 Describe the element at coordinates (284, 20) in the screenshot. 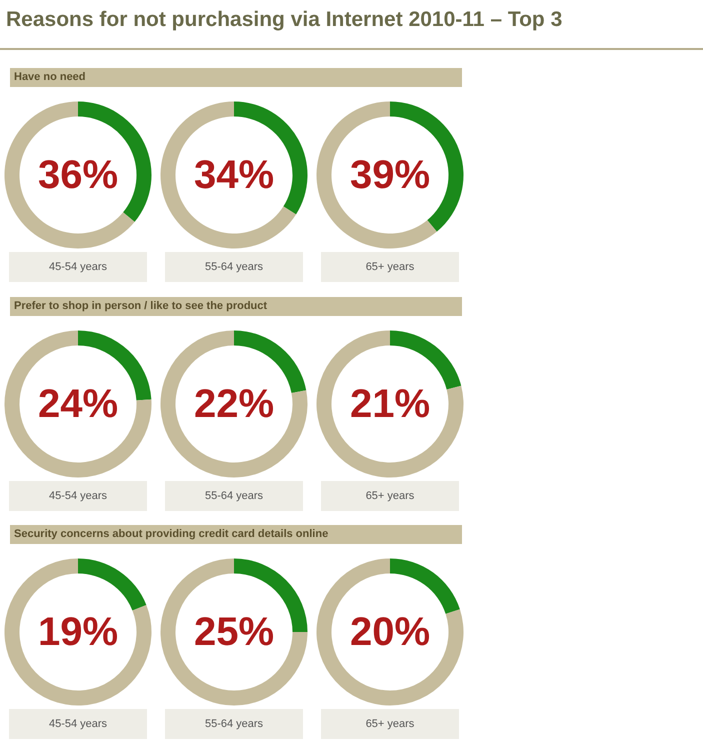

I see `text: Reasons for not purchasing via Internet 2010-11 – Top 3` at that location.